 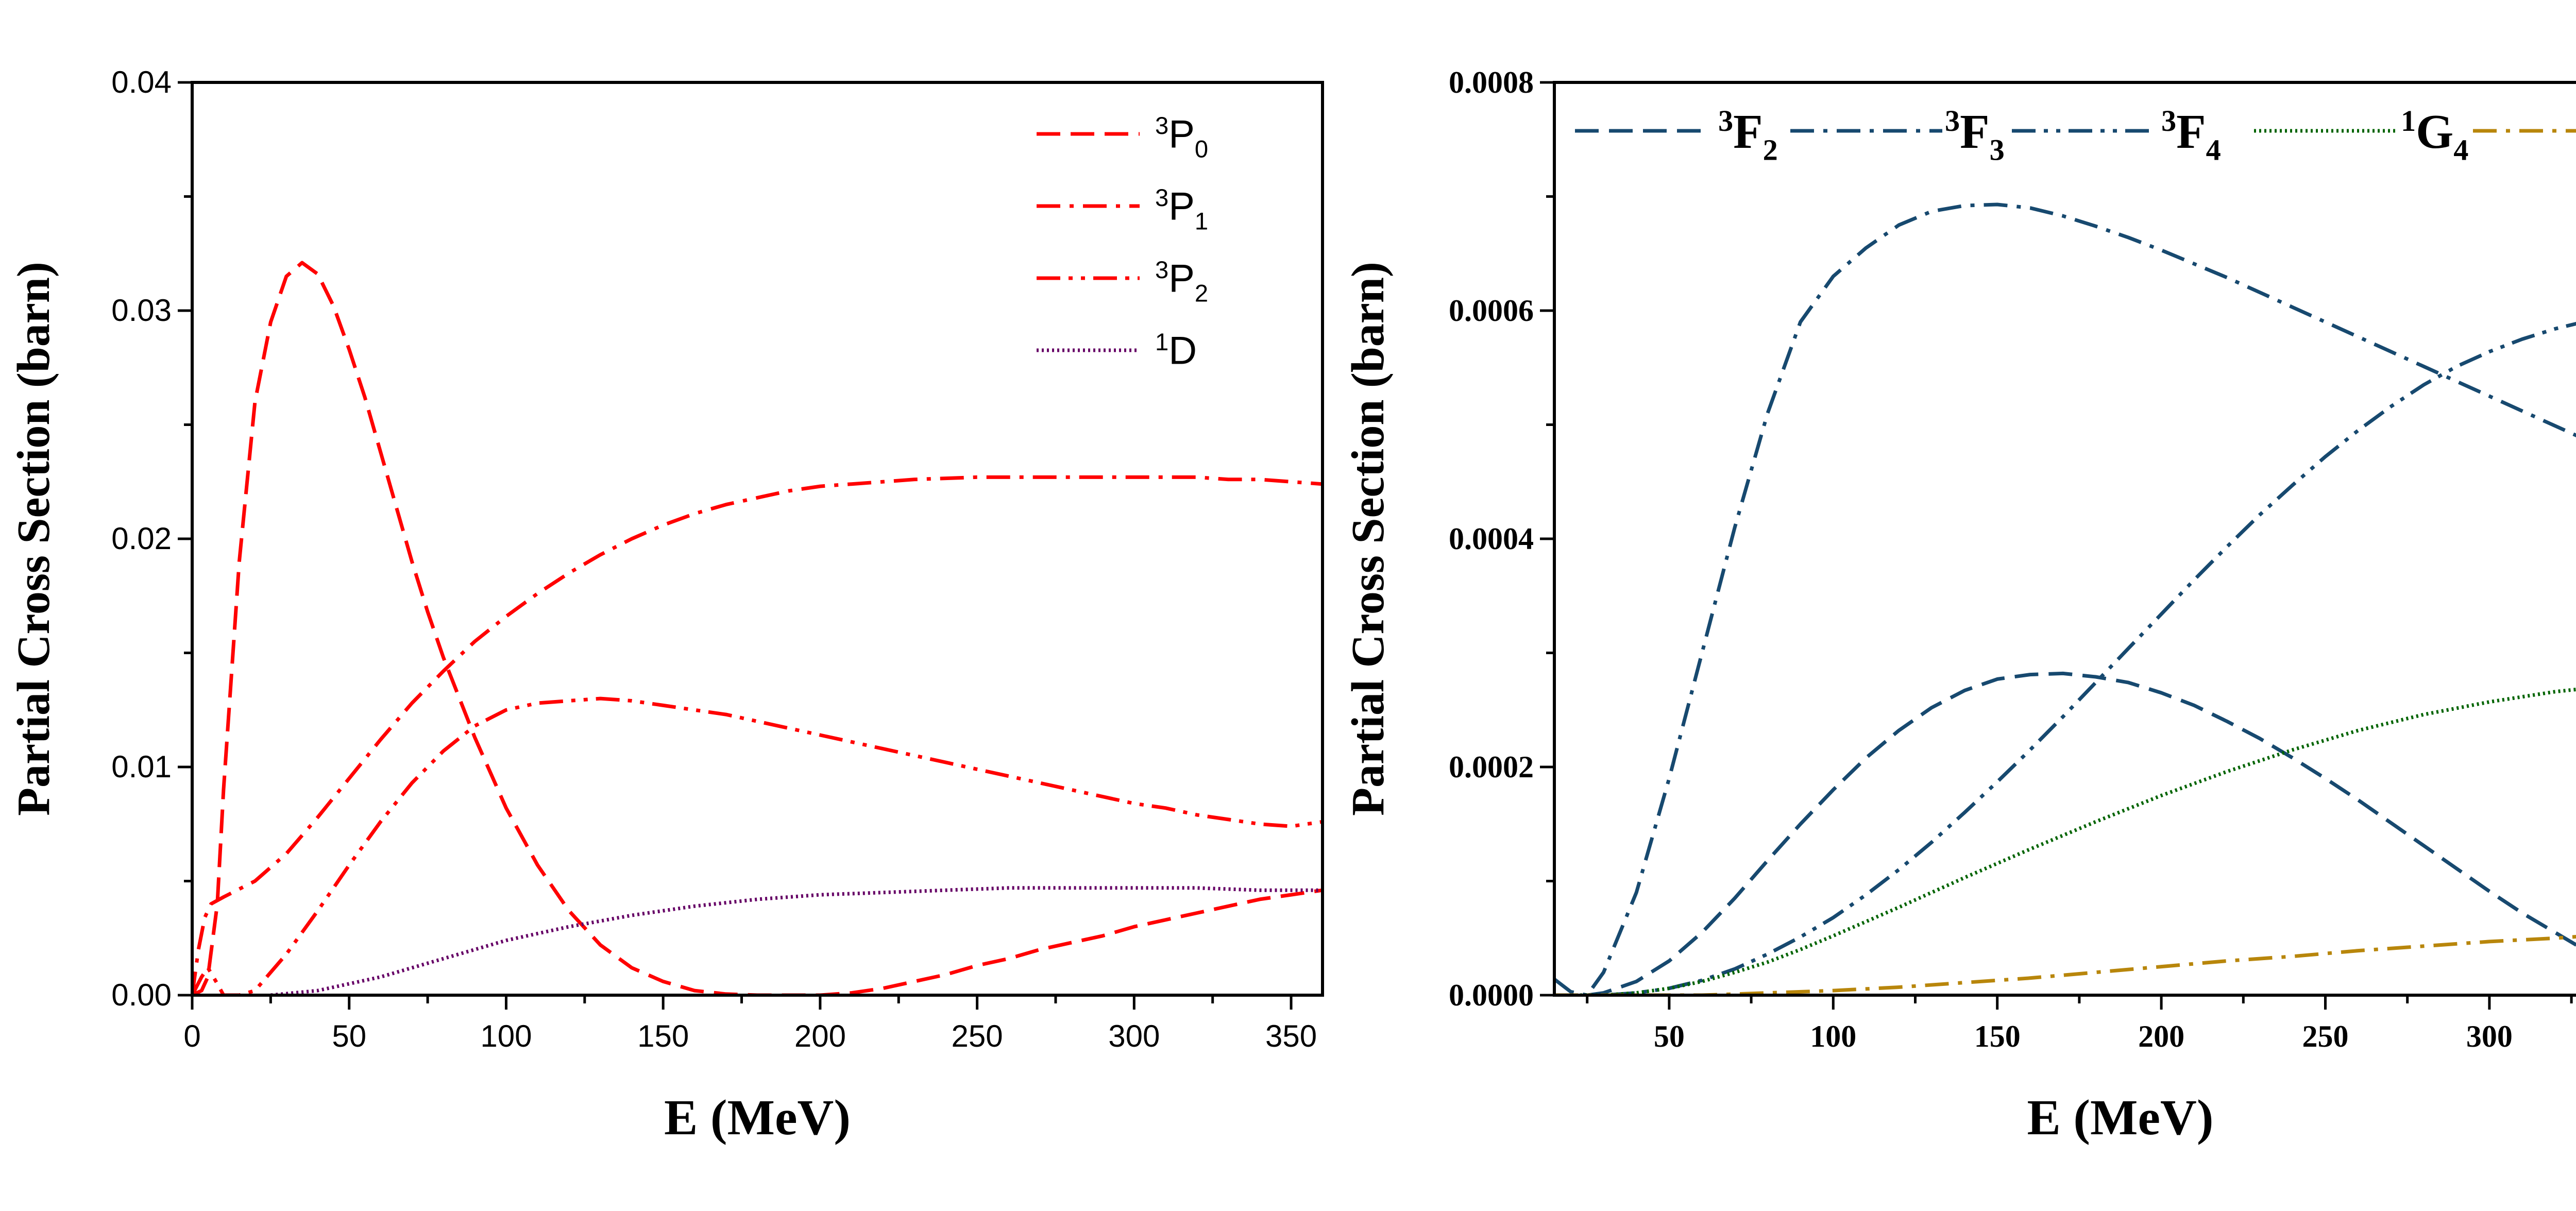 What do you see at coordinates (1491, 82) in the screenshot?
I see `y-tick-label: 0.0008` at bounding box center [1491, 82].